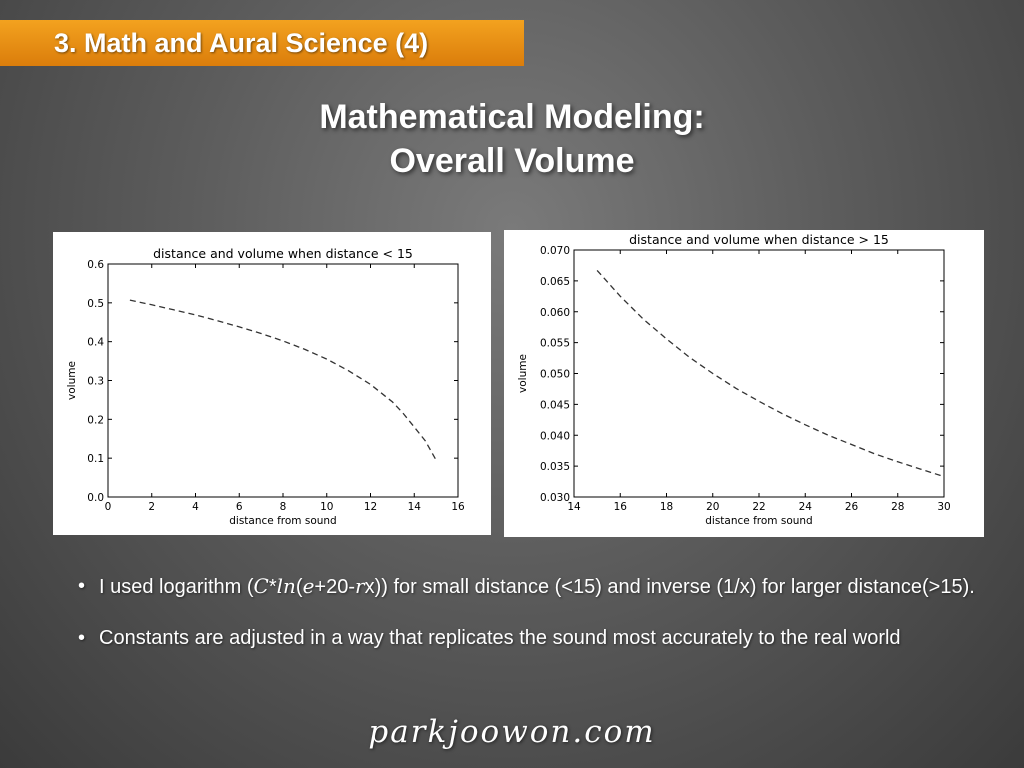 This screenshot has width=1024, height=768. I want to click on y-tick-label: 0.5, so click(95, 304).